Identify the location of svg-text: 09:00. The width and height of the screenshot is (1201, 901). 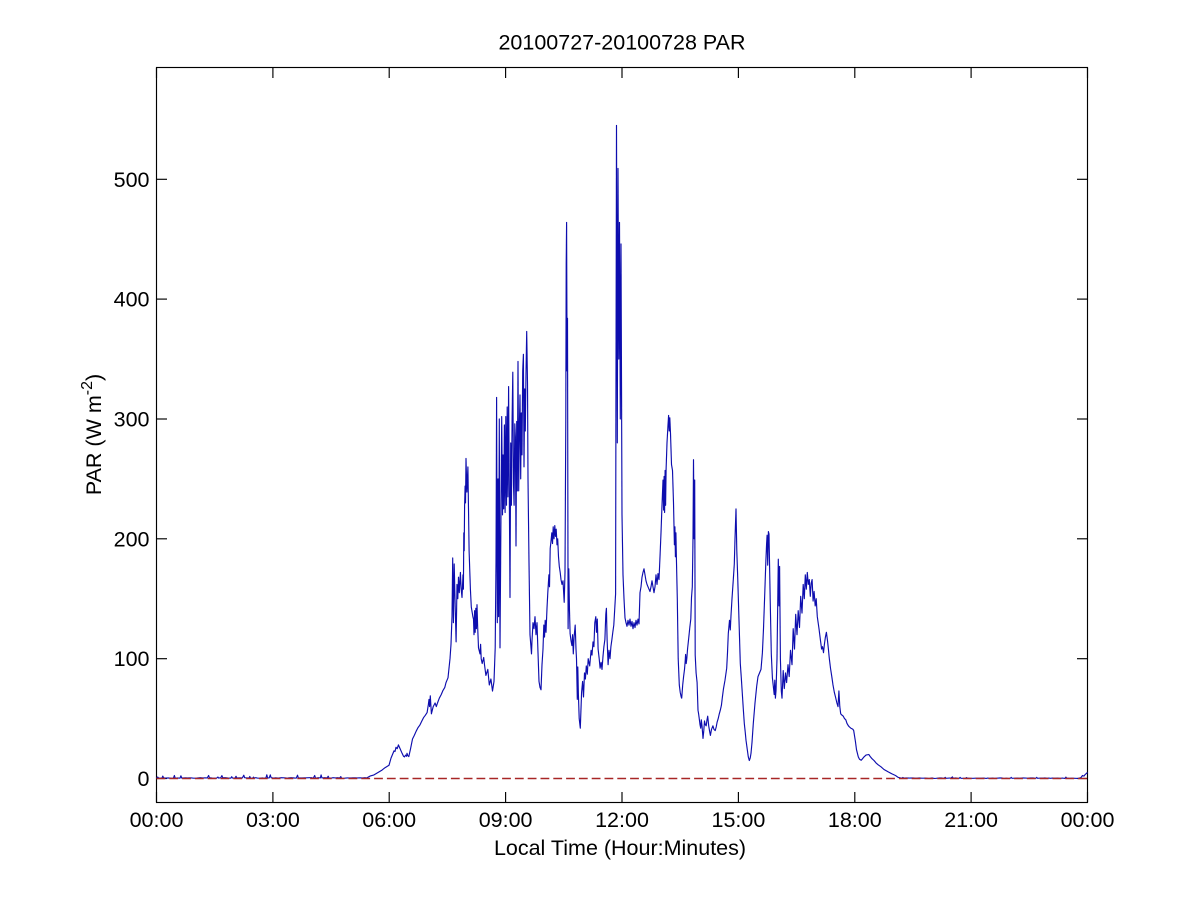
(506, 820).